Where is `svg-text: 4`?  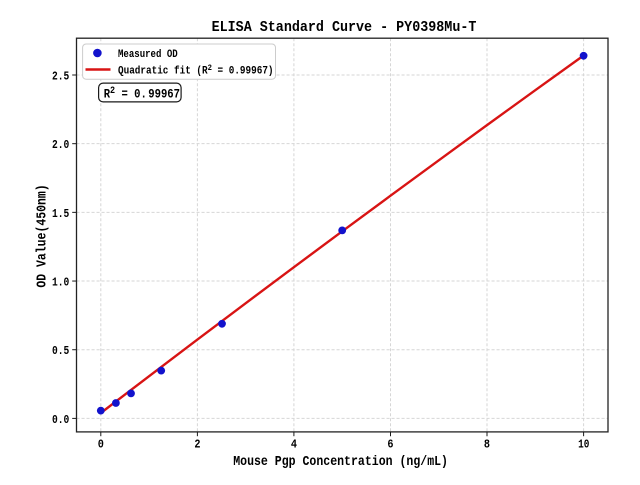 svg-text: 4 is located at coordinates (294, 445).